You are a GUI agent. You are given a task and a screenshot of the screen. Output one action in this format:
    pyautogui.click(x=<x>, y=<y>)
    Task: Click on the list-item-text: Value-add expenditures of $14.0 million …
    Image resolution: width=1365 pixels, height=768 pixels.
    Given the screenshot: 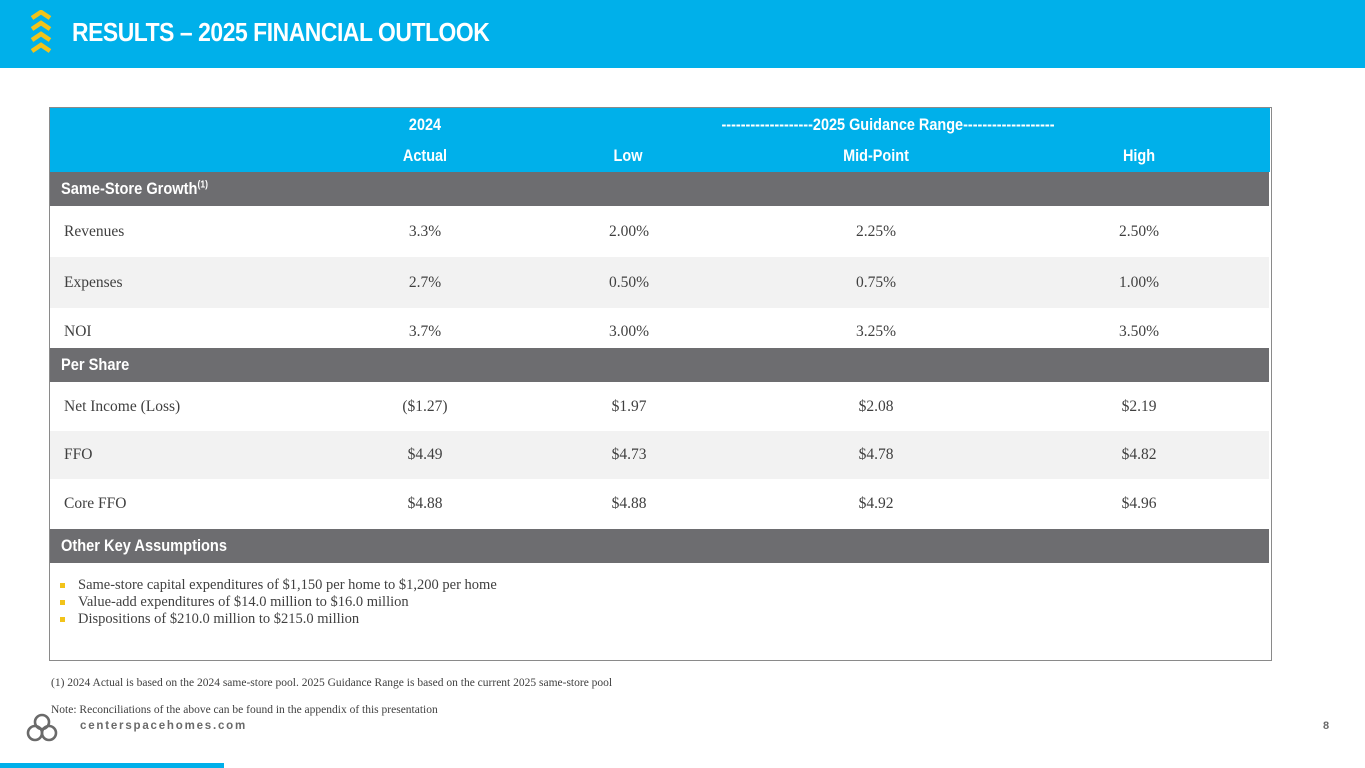 What is the action you would take?
    pyautogui.click(x=243, y=602)
    